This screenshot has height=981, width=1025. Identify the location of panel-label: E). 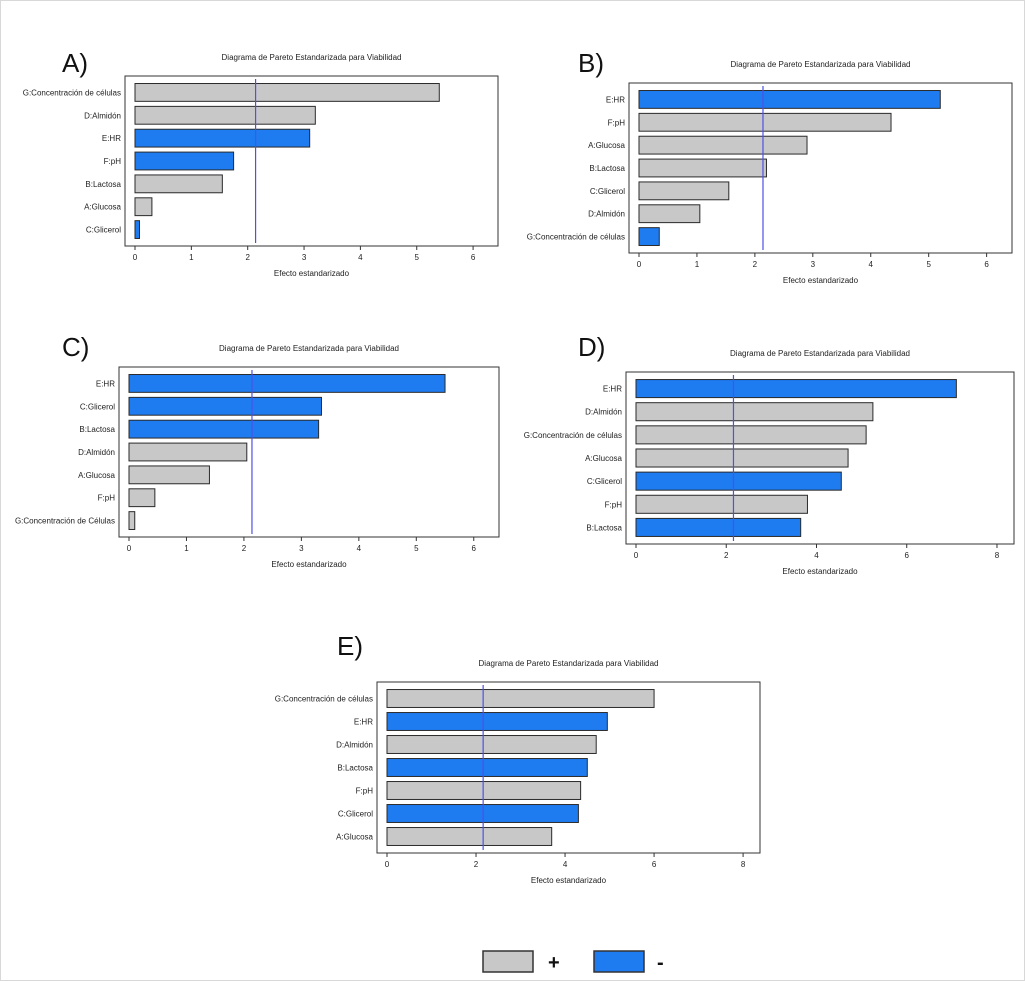
(350, 646).